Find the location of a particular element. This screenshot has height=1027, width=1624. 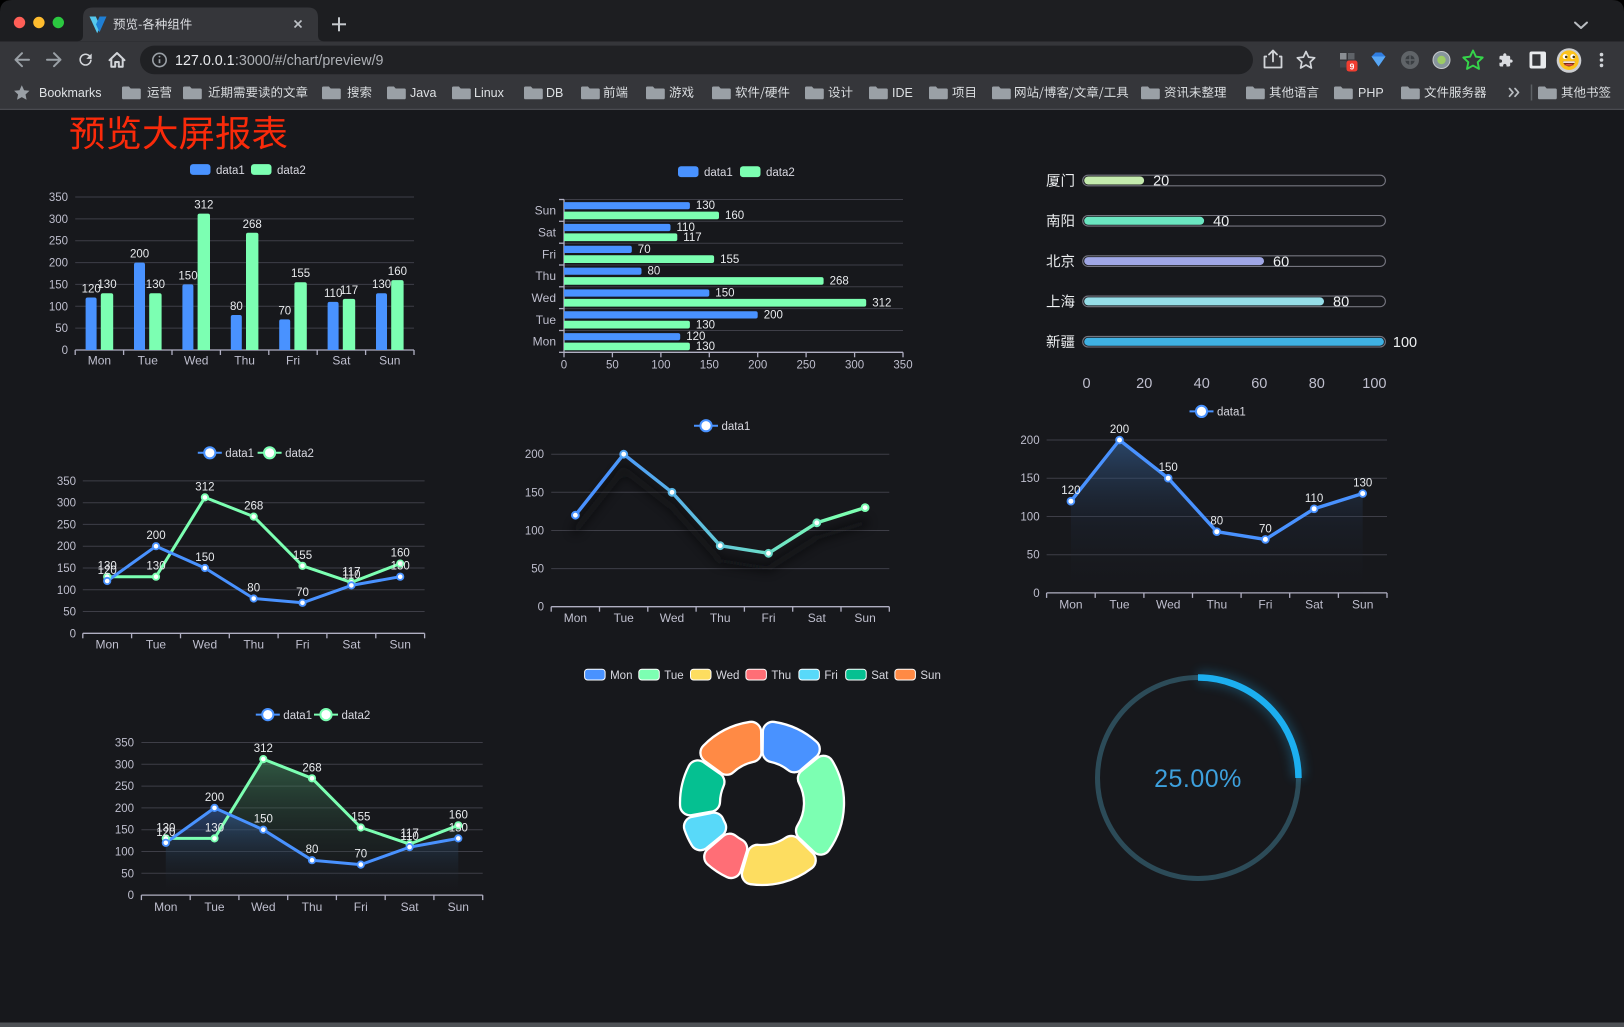

svg-text: IDE is located at coordinates (902, 93).